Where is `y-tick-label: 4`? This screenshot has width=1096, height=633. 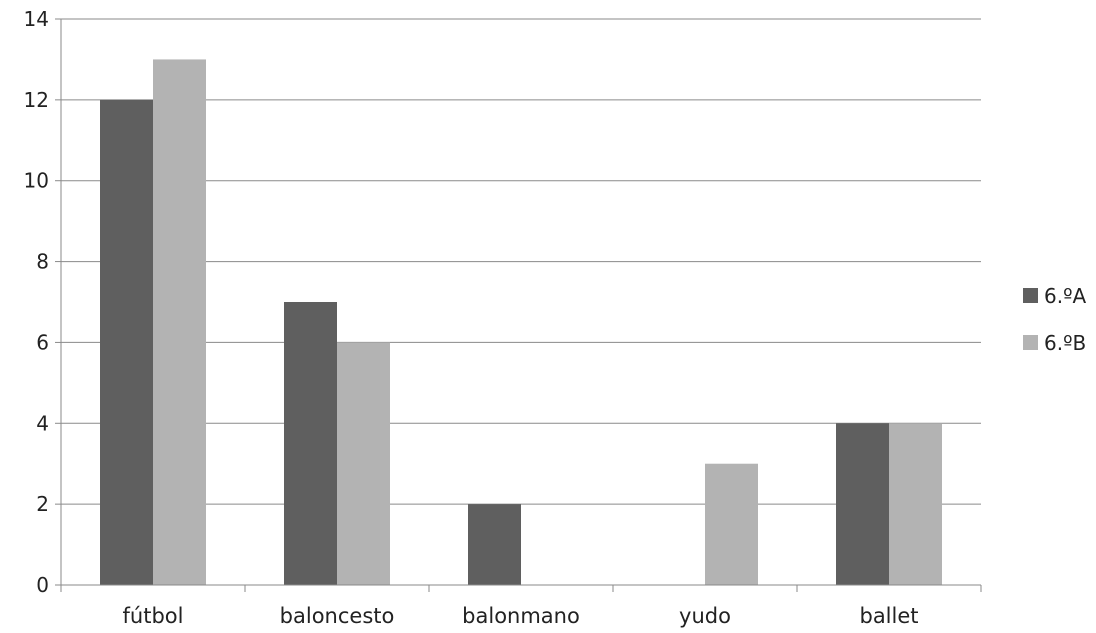
y-tick-label: 4 is located at coordinates (42, 423).